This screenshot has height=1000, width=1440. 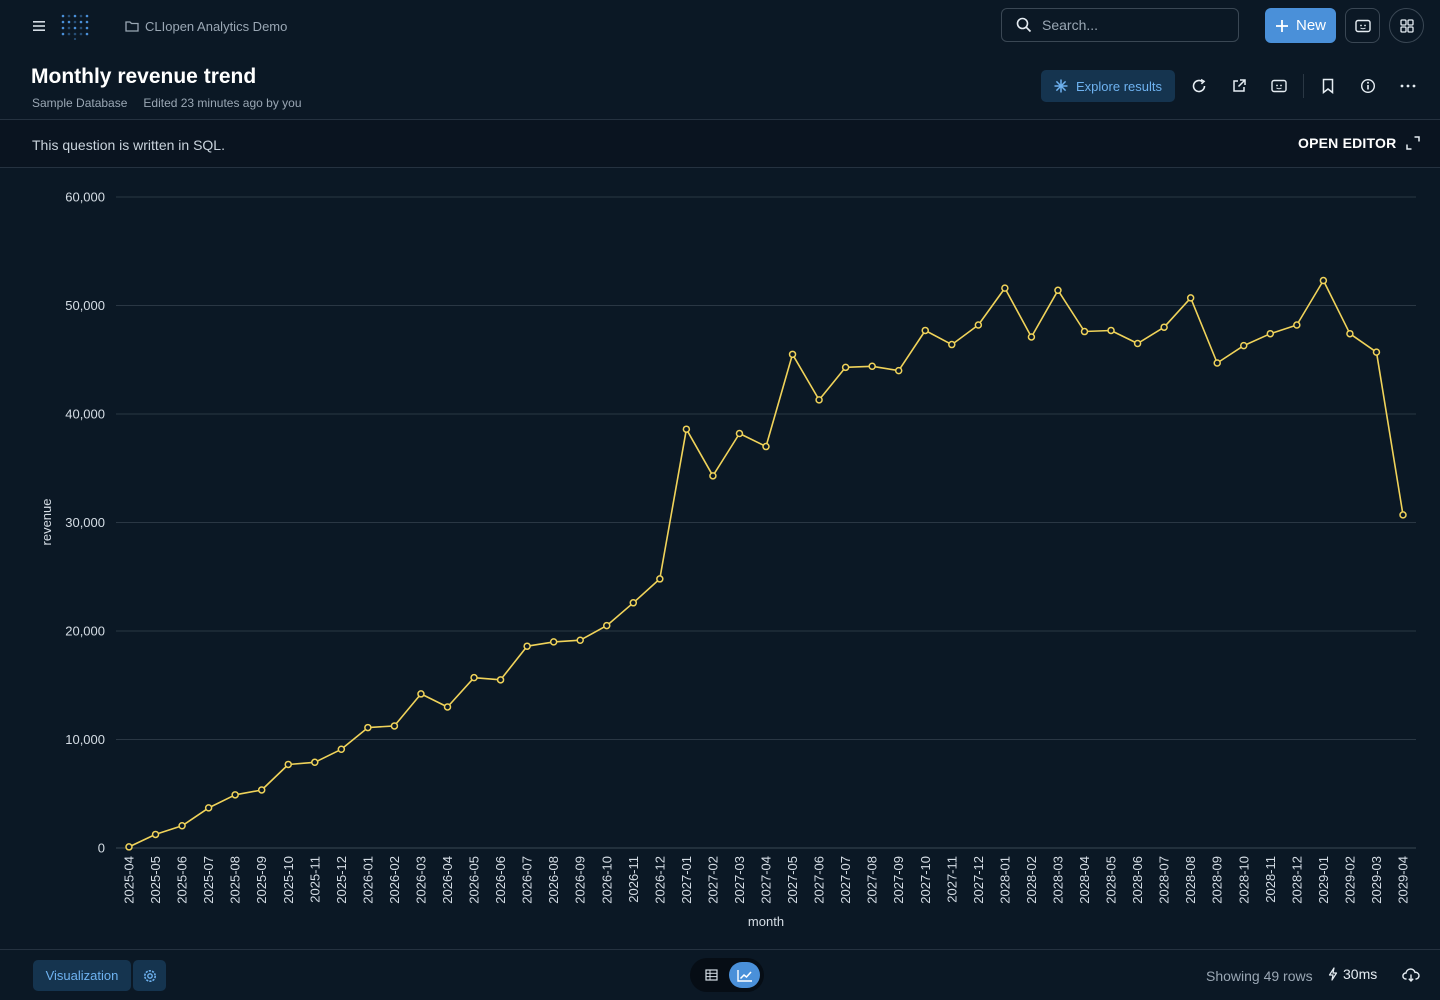 I want to click on x-tick-label: 2026-03, so click(x=420, y=880).